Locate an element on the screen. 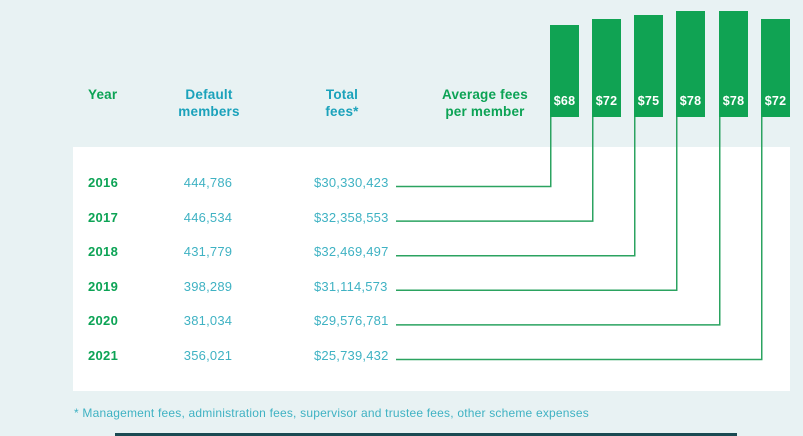 This screenshot has height=436, width=803. fees-cell: $29,576,781 is located at coordinates (351, 321).